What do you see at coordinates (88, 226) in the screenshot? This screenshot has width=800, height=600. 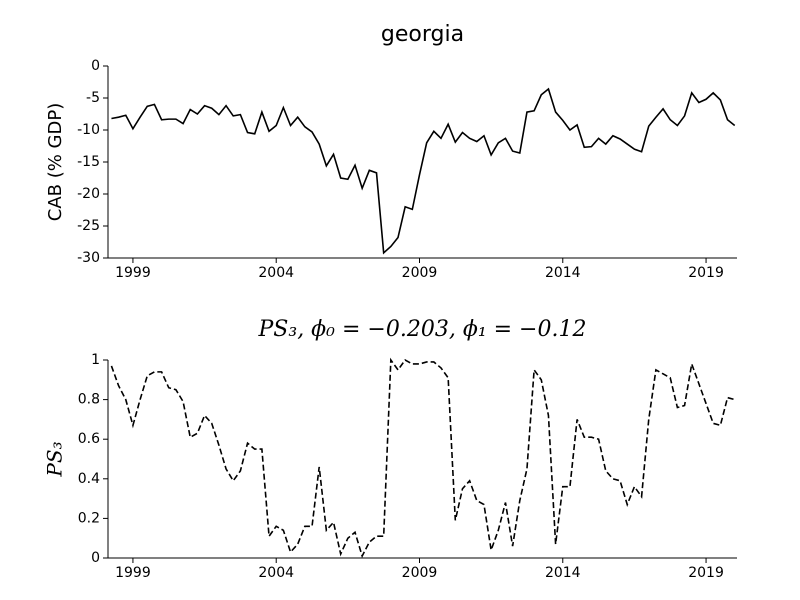 I see `y-tick-label: -25` at bounding box center [88, 226].